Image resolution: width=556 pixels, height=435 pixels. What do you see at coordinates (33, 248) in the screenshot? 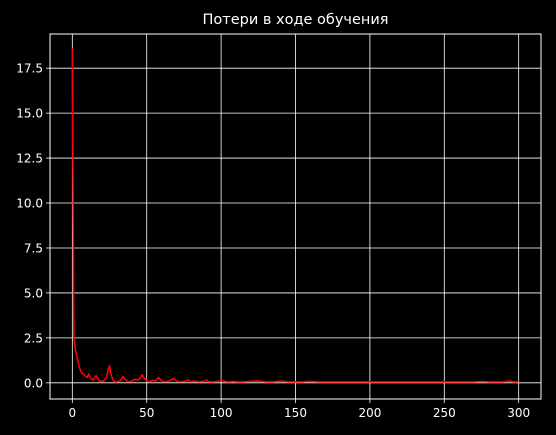
I see `y-tick-label: 7.5` at bounding box center [33, 248].